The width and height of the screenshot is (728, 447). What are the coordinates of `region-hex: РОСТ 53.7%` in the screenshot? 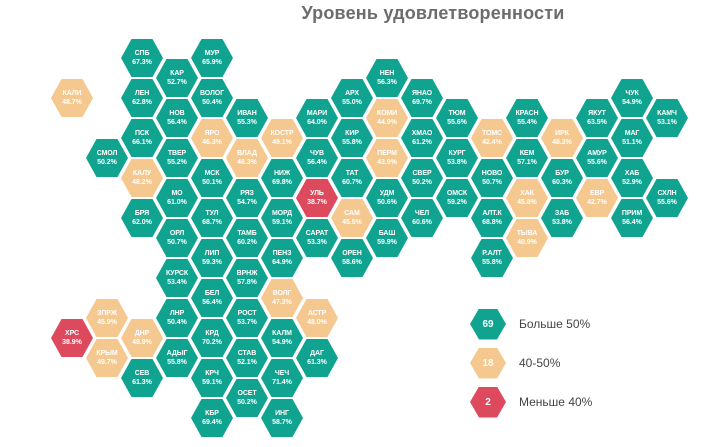 It's located at (247, 318).